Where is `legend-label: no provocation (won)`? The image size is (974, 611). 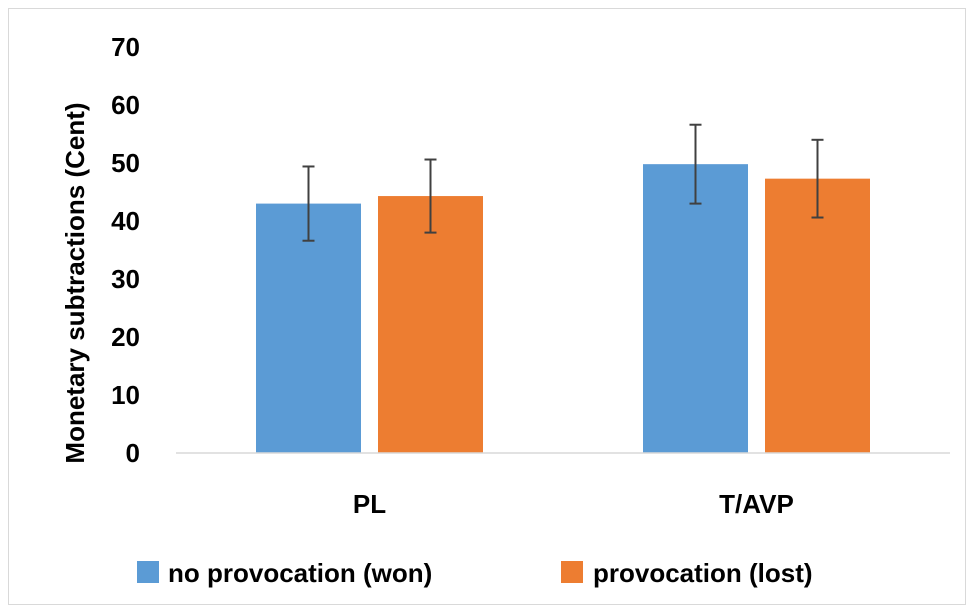
legend-label: no provocation (won) is located at coordinates (300, 573).